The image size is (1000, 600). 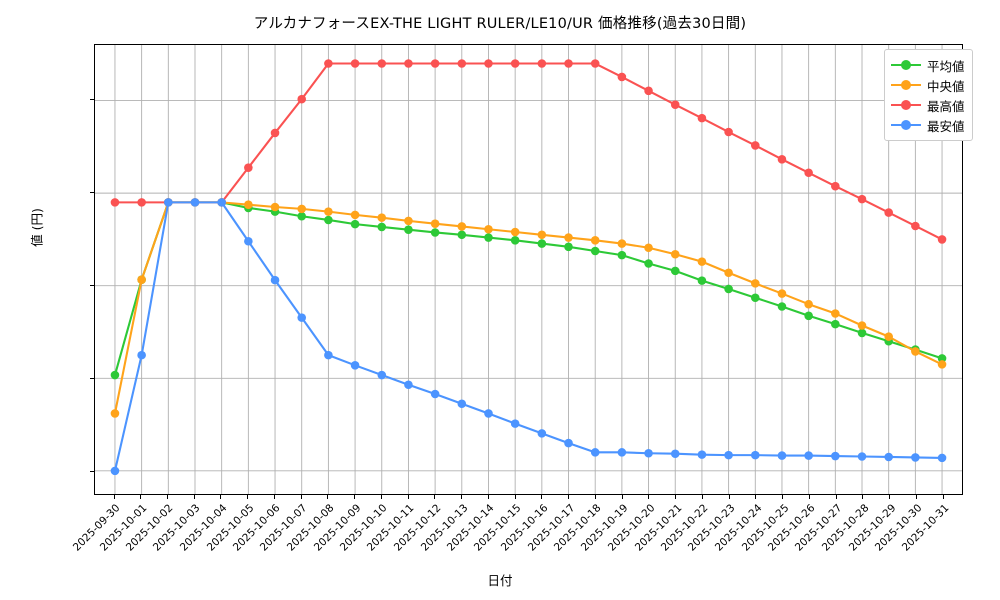 I want to click on x-tick-label: 2025-10-18, so click(x=578, y=528).